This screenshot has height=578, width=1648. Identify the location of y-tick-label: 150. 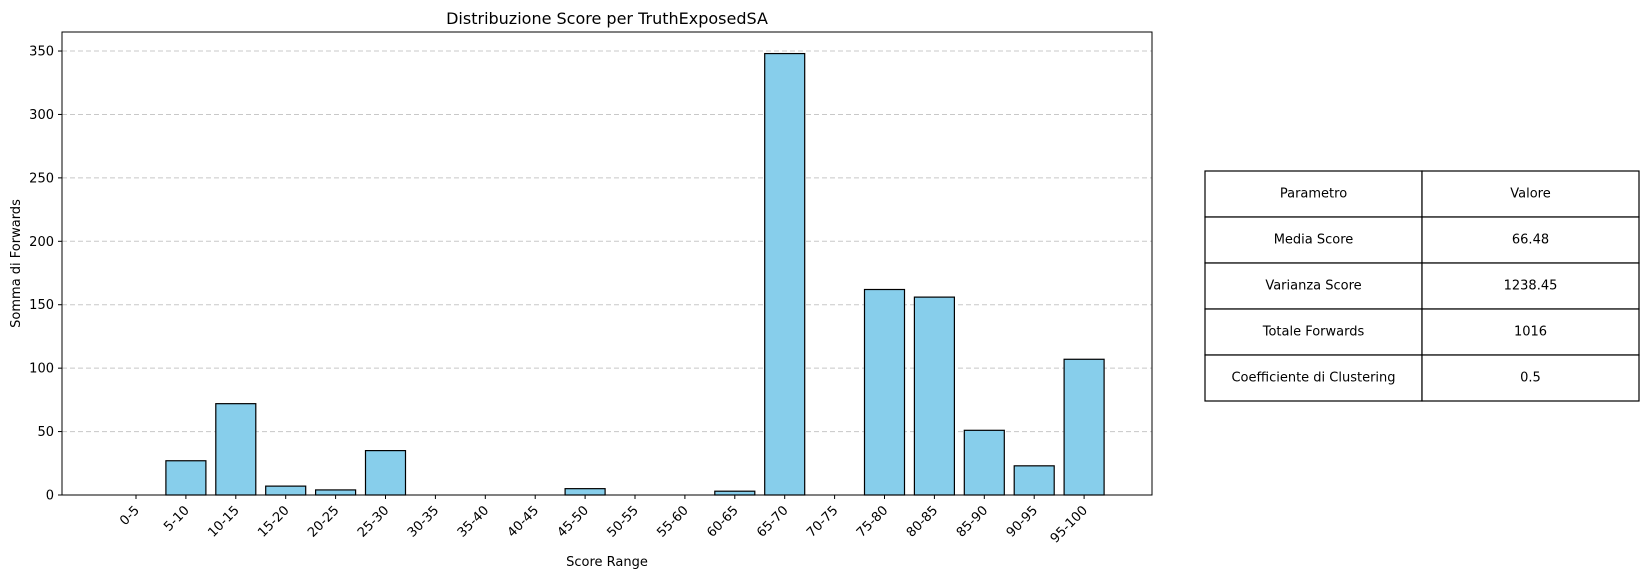
(41, 305).